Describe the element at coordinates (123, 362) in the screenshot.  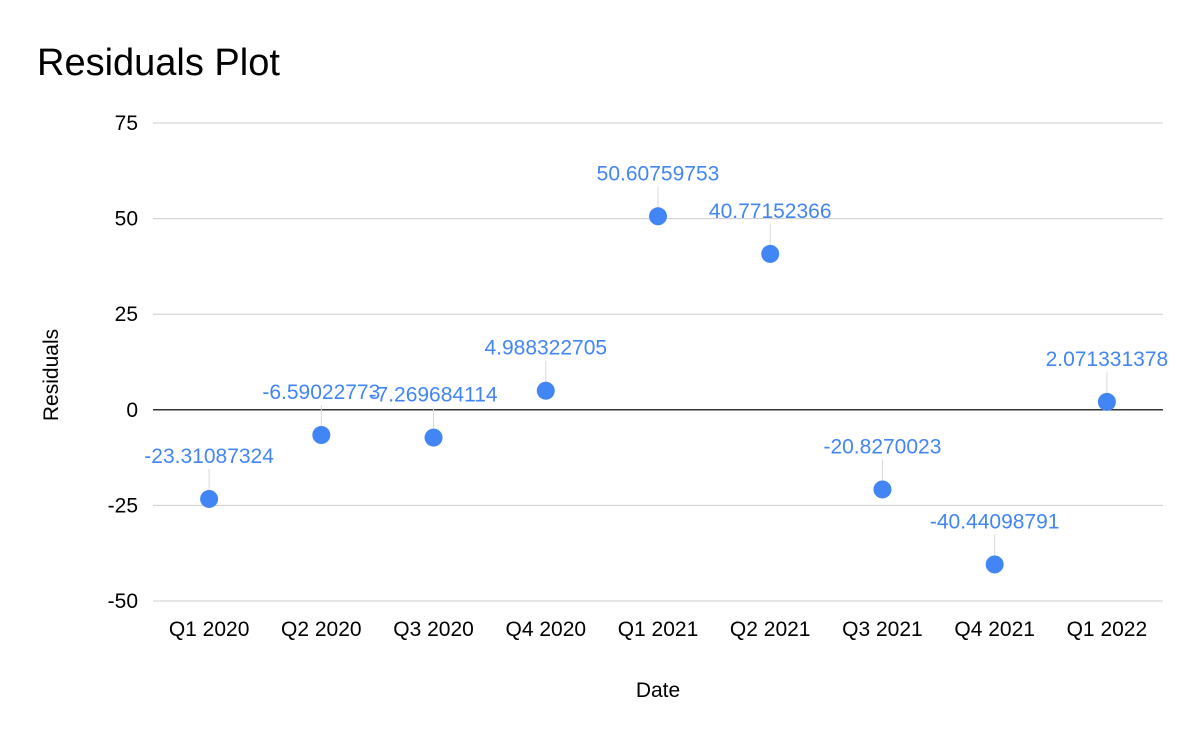
I see `y-tick-labels: -50 -25 0 25 50 75` at that location.